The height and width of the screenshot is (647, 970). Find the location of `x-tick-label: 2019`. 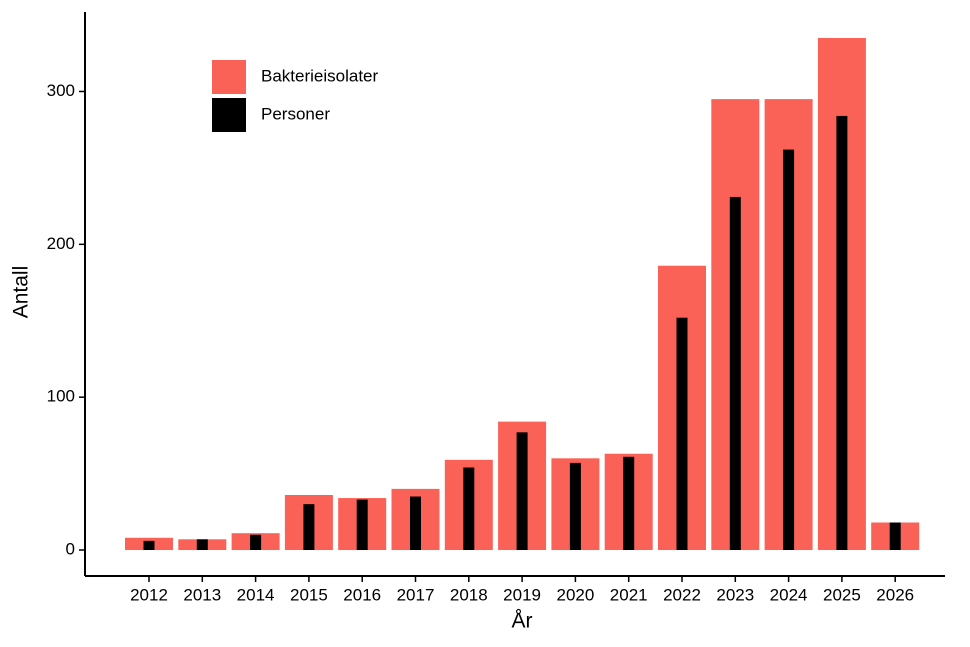

x-tick-label: 2019 is located at coordinates (522, 594).